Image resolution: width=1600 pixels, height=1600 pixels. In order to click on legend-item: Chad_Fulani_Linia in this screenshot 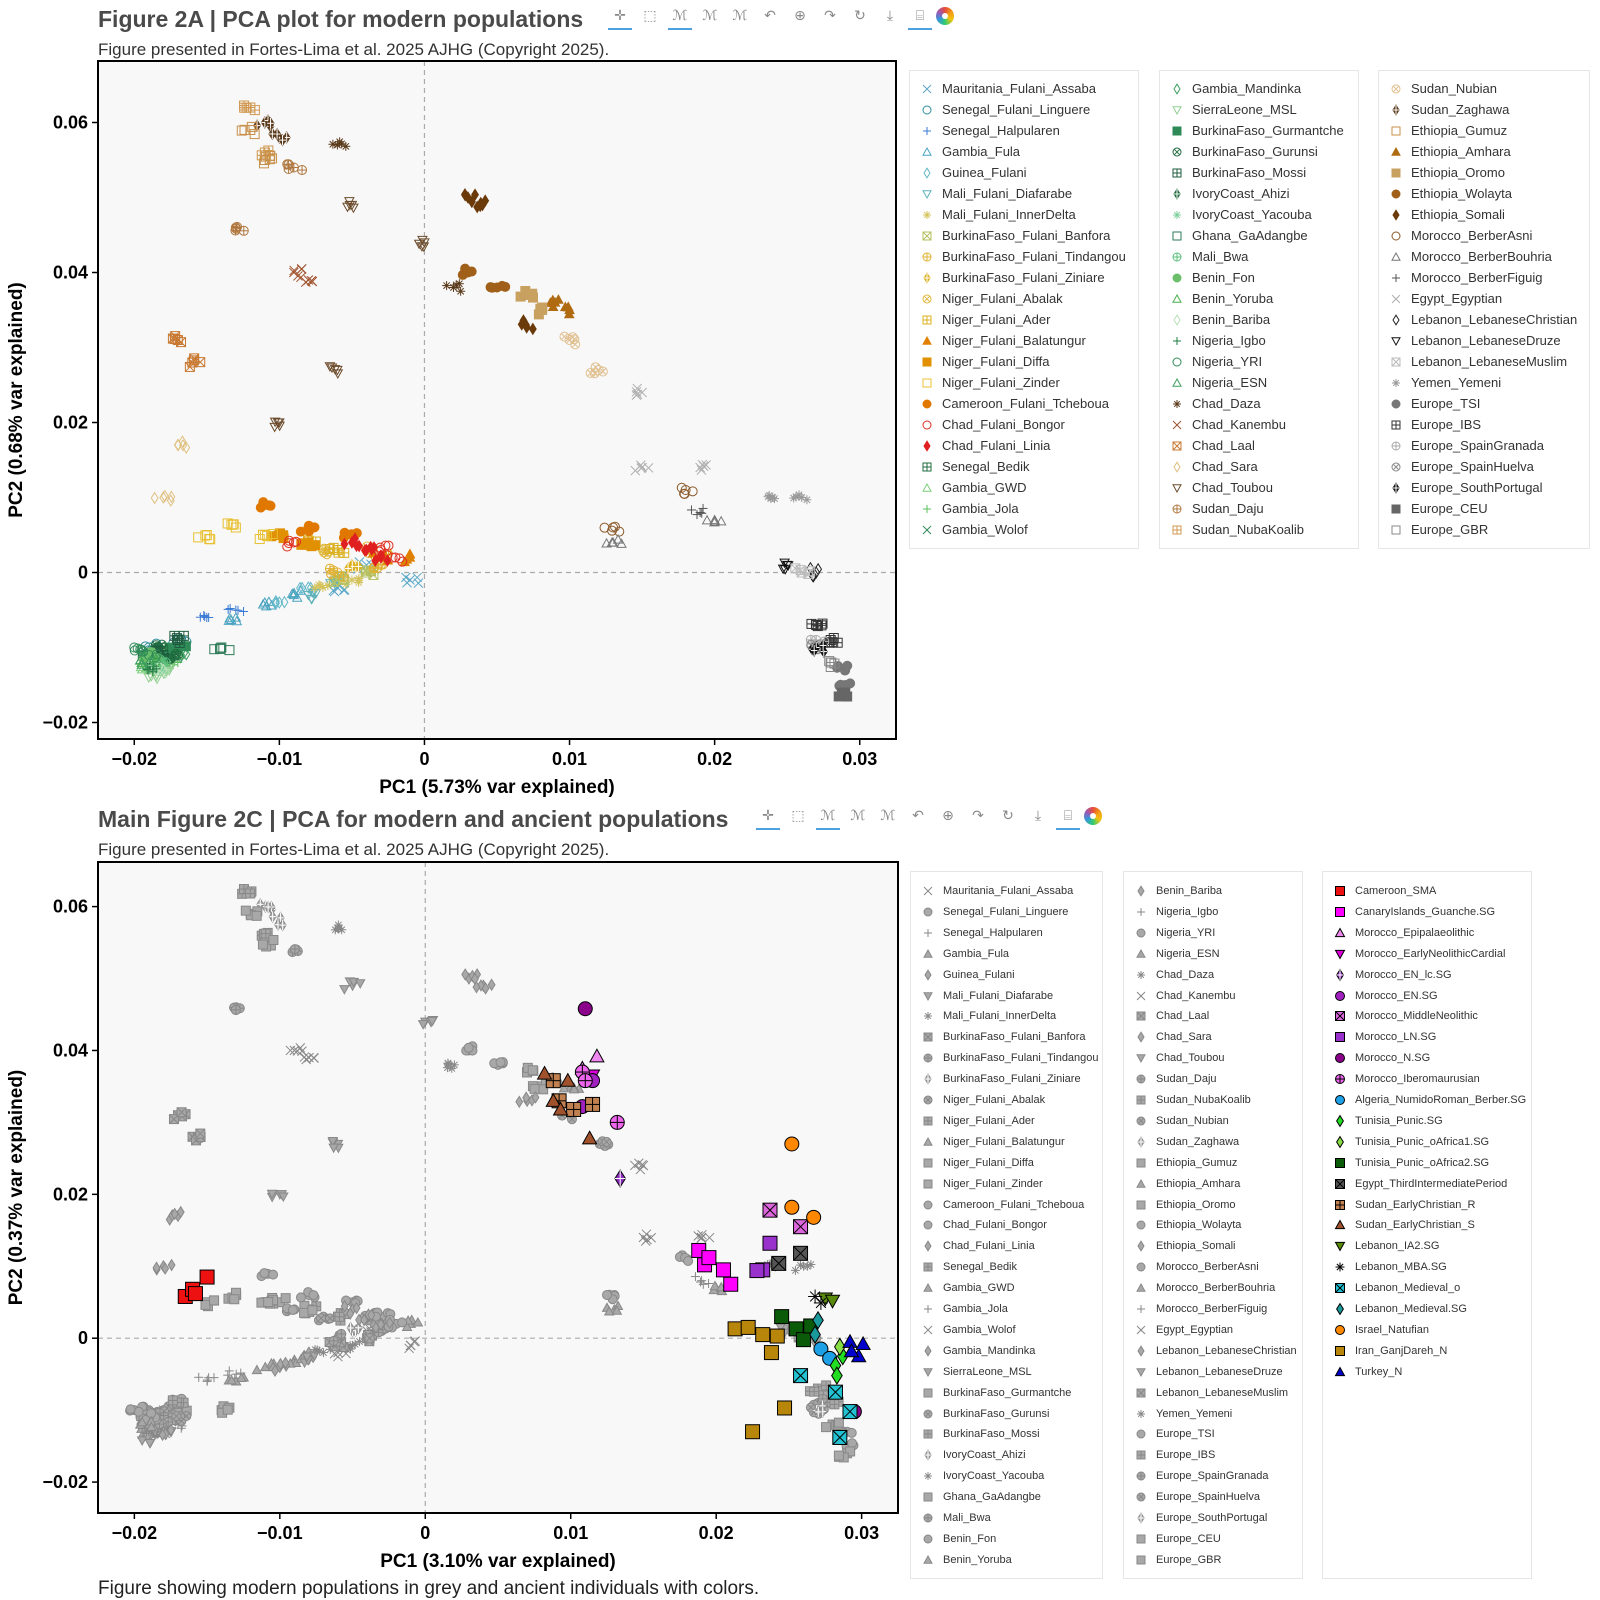, I will do `click(985, 445)`.